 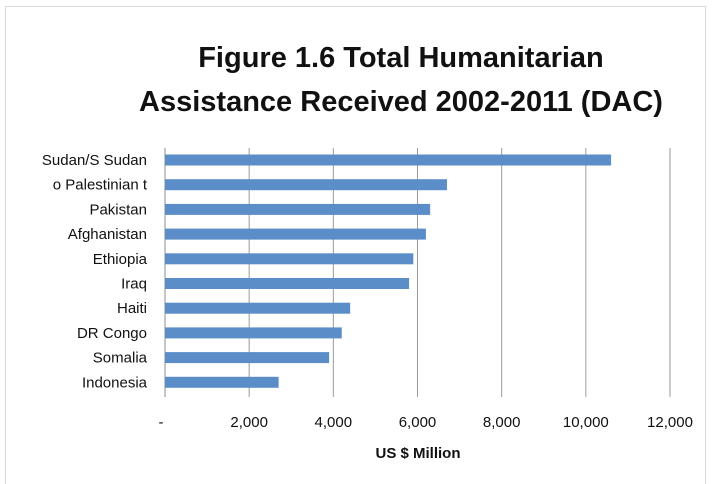 I want to click on chart-title-line-2: Assistance Received 2002-2011 (DAC), so click(x=401, y=102).